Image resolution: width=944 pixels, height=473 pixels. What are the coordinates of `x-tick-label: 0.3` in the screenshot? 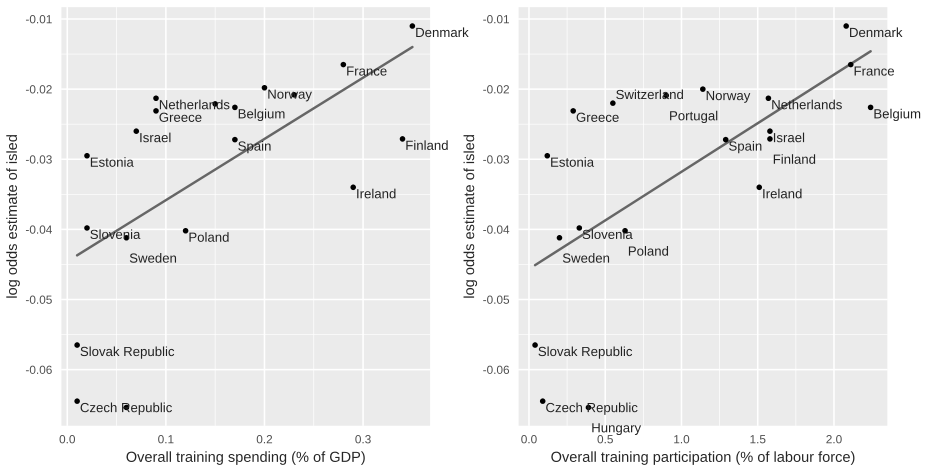 It's located at (363, 439).